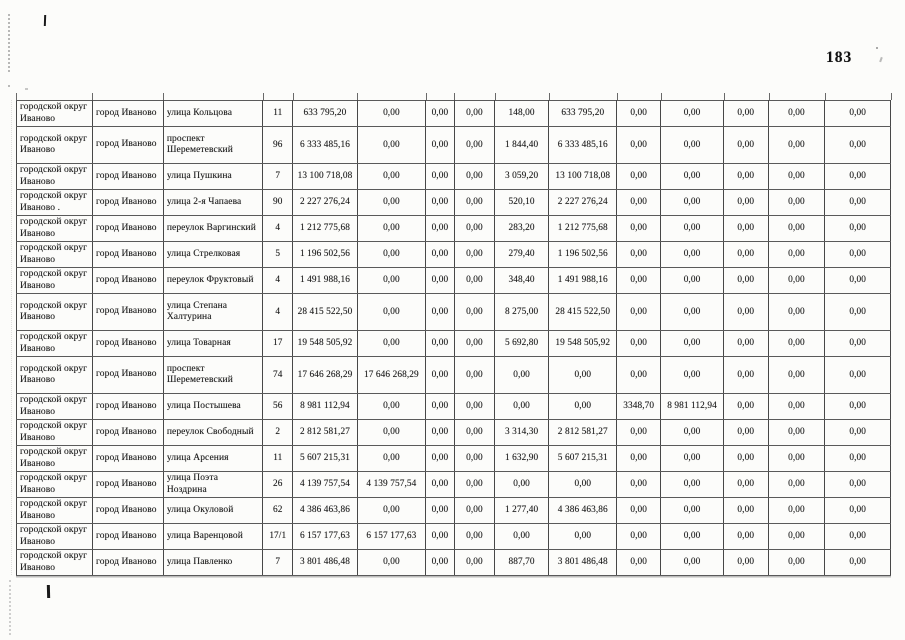 The image size is (905, 640). What do you see at coordinates (522, 280) in the screenshot?
I see `cell-value-5: 348,40` at bounding box center [522, 280].